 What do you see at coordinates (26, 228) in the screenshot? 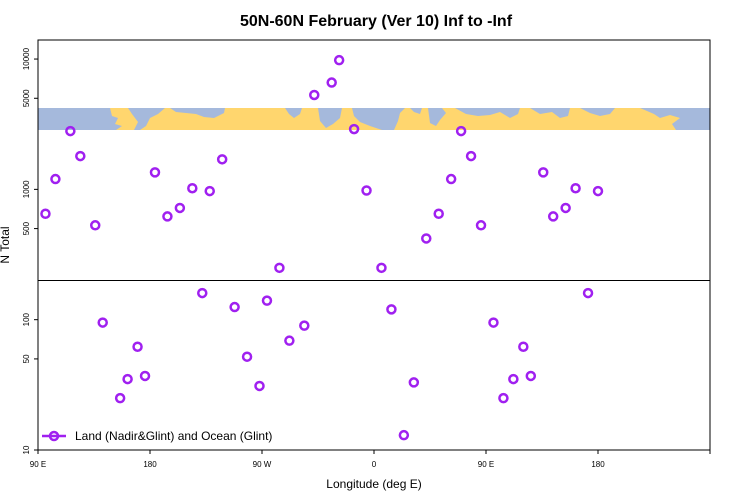
I see `y-tick-label: 500` at bounding box center [26, 228].